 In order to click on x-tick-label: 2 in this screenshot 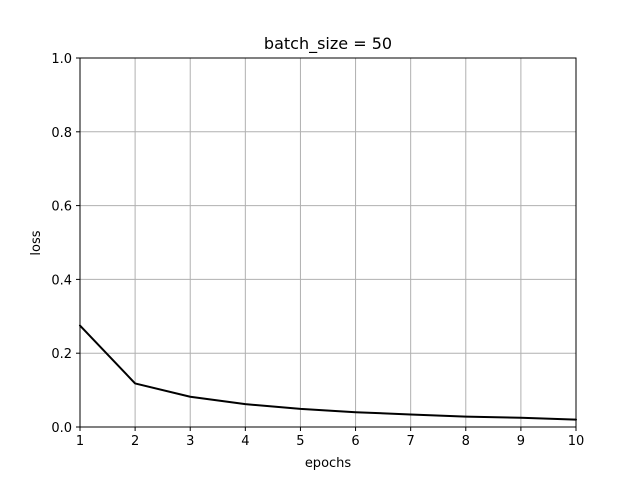, I will do `click(135, 441)`.